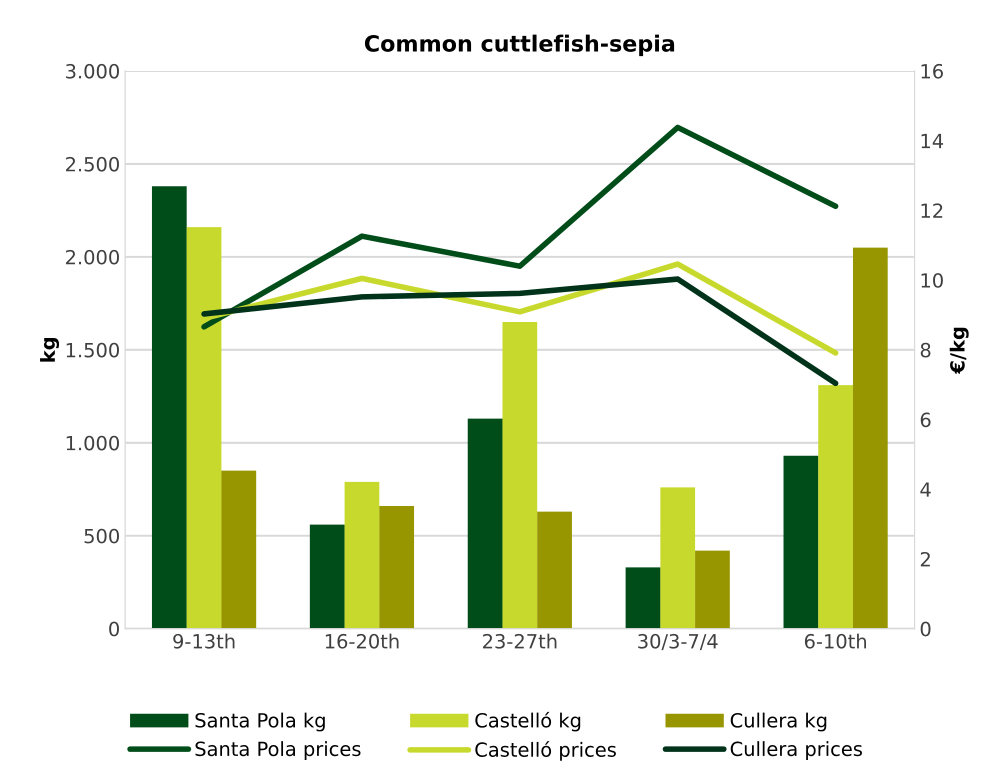 This screenshot has width=993, height=763. I want to click on y2-tick-label: 4, so click(925, 489).